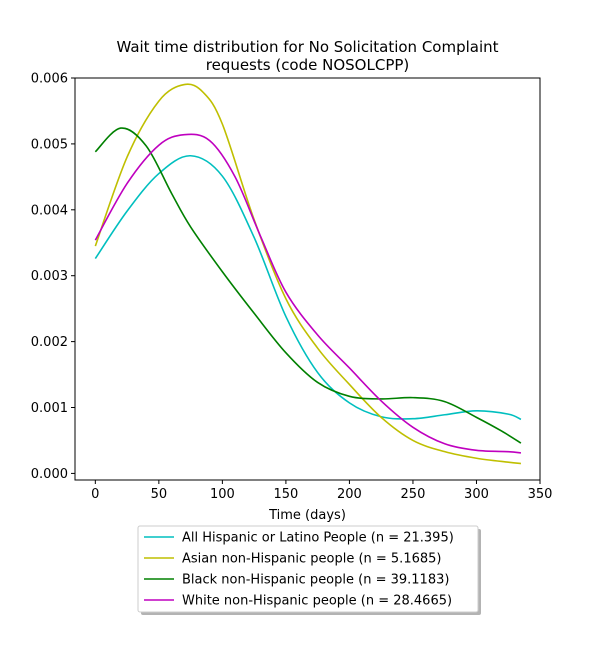 The height and width of the screenshot is (650, 600). I want to click on y-tick-label: 0.001, so click(49, 408).